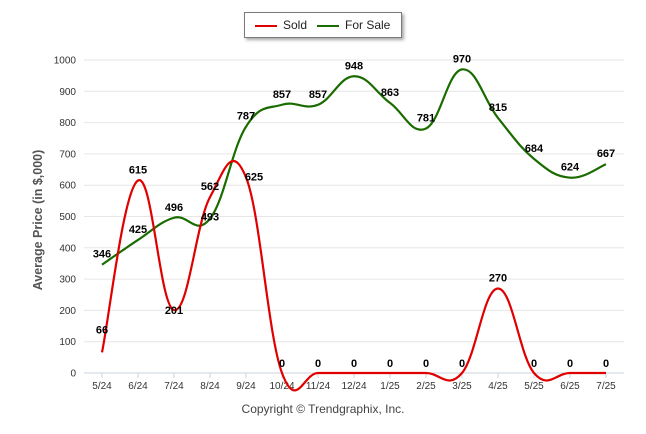  Describe the element at coordinates (462, 386) in the screenshot. I see `x-tick-label: 3/25` at that location.